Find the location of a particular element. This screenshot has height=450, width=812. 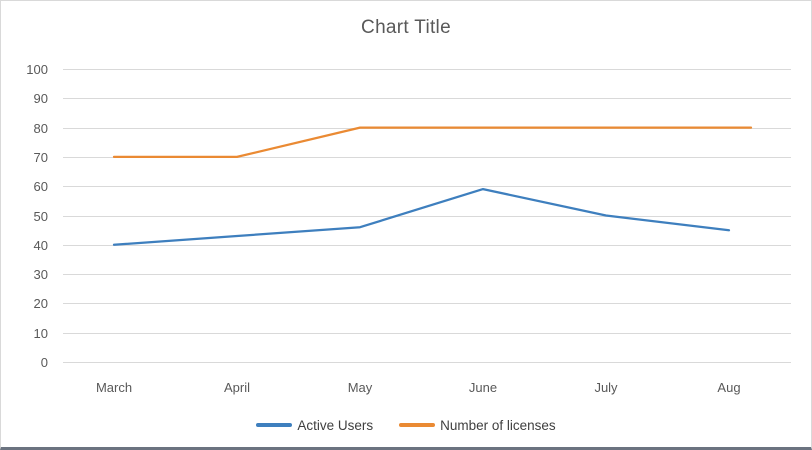

x-axis-category-label: May is located at coordinates (360, 387).